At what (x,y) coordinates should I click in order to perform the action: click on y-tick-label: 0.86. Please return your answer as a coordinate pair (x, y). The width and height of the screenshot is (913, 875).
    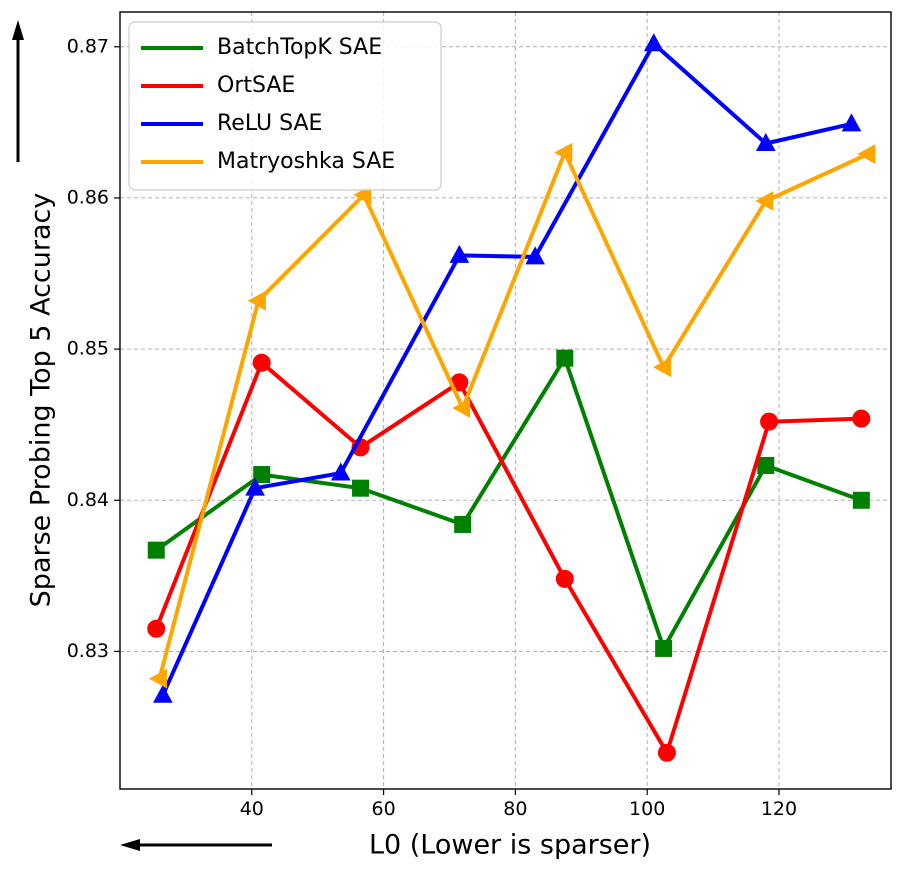
    Looking at the image, I should click on (88, 197).